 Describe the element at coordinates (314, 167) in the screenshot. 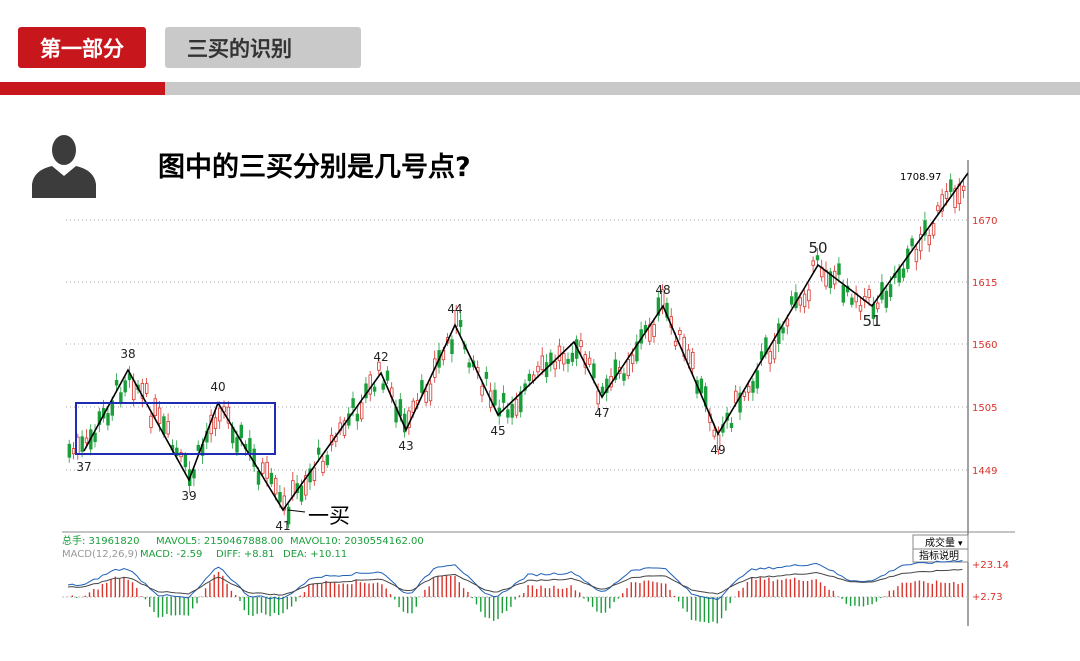

I see `question-title: 图中的三买分别是几号点?` at that location.